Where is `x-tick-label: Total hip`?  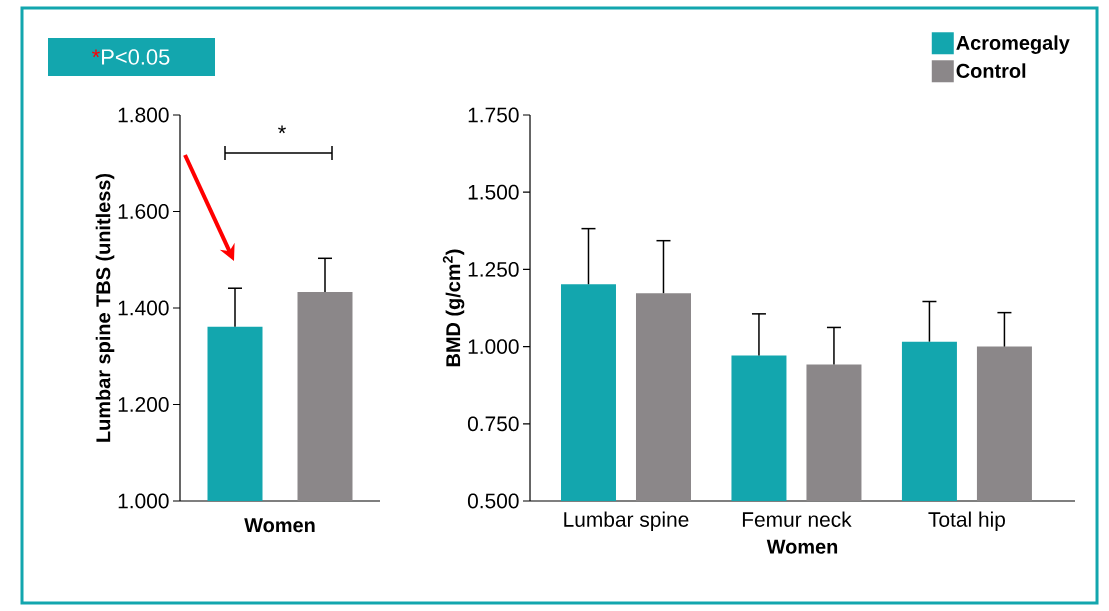 x-tick-label: Total hip is located at coordinates (966, 521).